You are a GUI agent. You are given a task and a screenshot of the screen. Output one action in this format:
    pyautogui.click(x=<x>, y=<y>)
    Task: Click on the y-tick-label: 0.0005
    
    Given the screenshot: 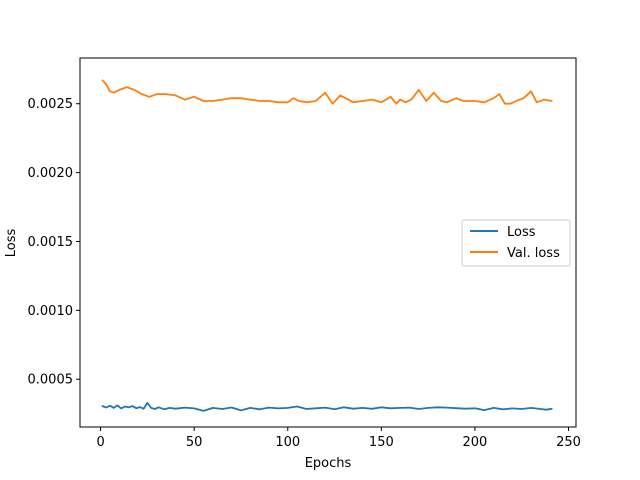 What is the action you would take?
    pyautogui.click(x=51, y=380)
    